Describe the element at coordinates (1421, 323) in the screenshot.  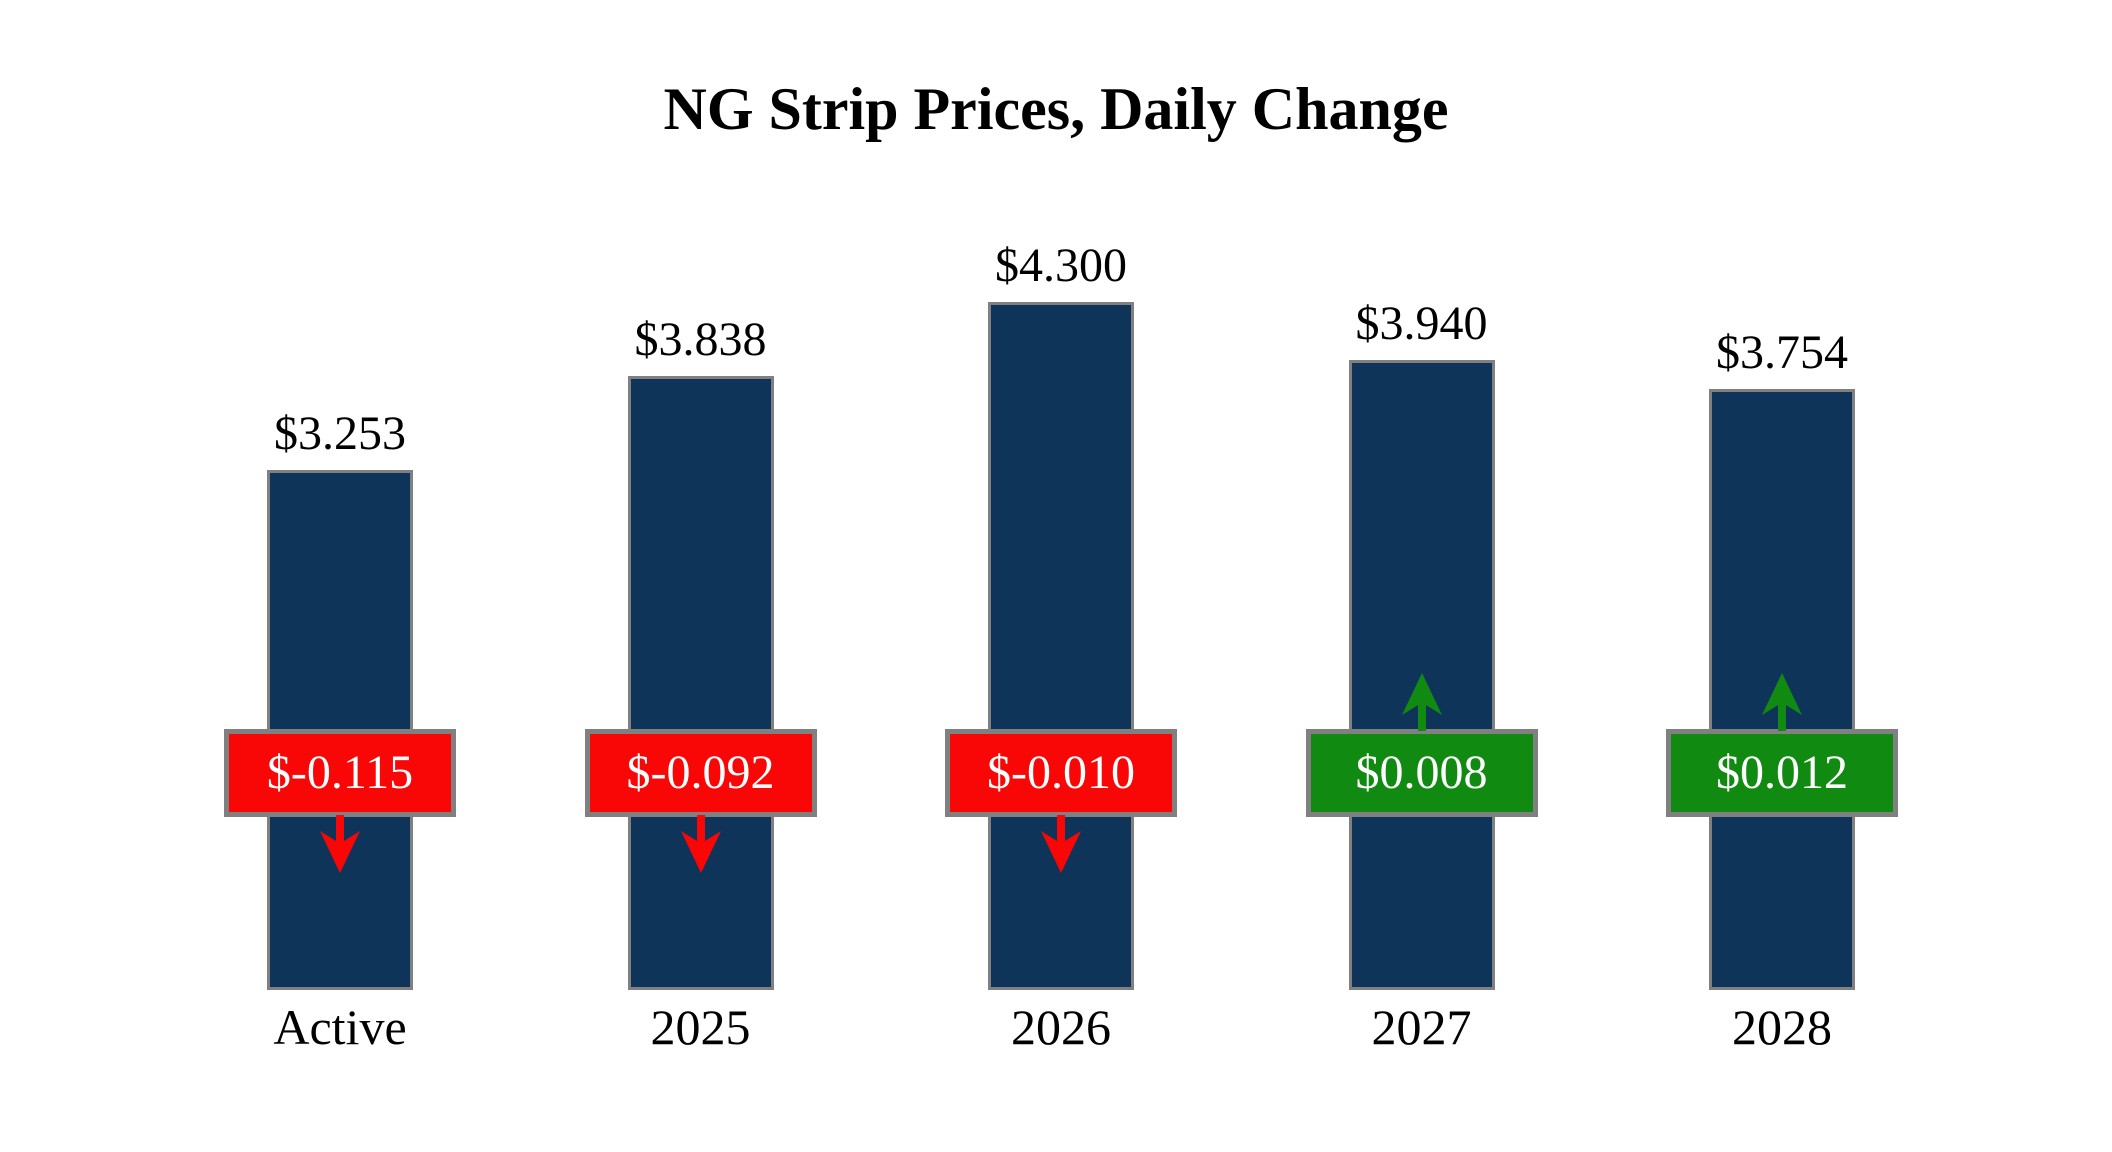
I see `bar-value-label: $3.940` at that location.